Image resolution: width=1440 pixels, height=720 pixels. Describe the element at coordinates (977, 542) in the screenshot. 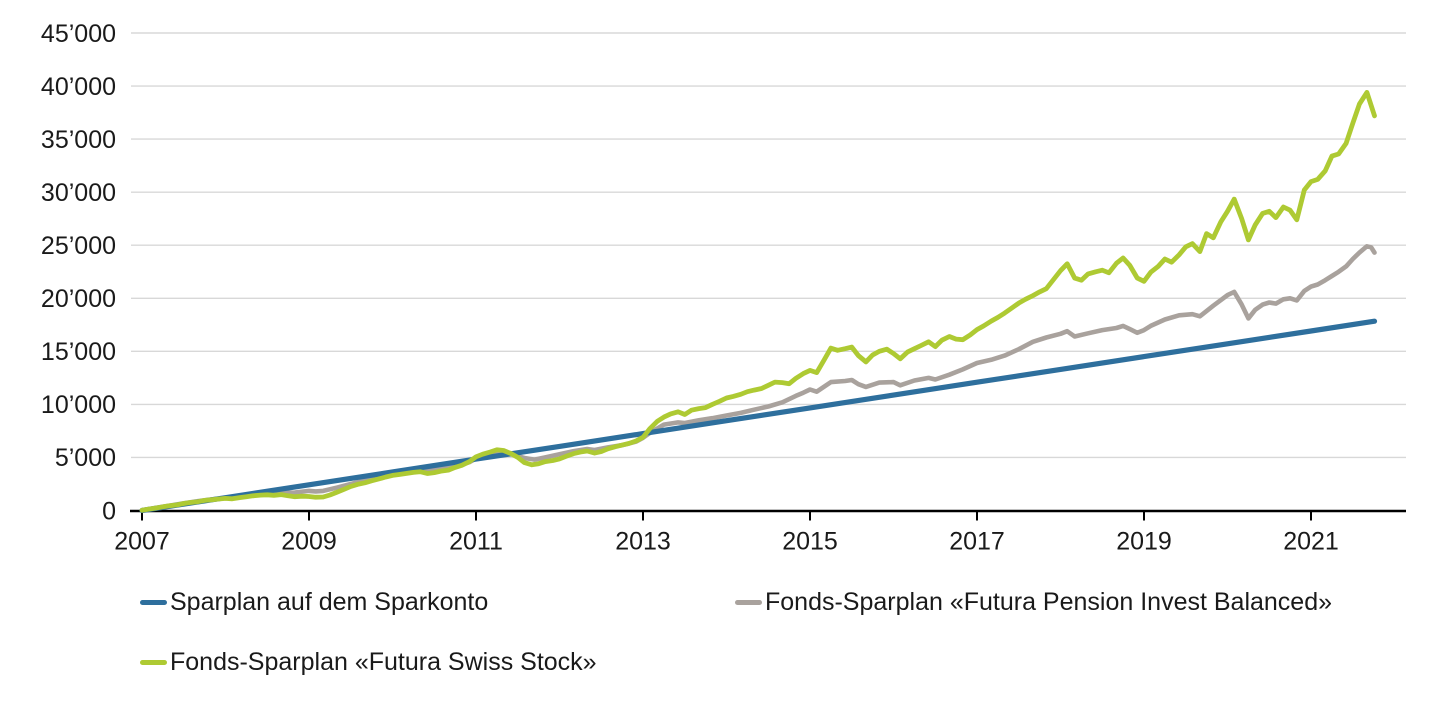

I see `svg-text: 2017` at that location.